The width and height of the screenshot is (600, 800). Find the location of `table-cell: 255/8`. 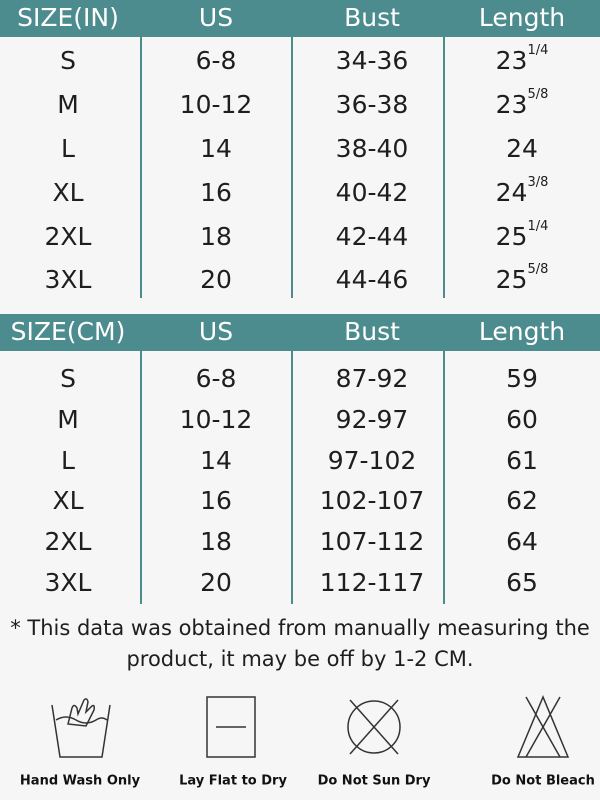

table-cell: 255/8 is located at coordinates (522, 278).